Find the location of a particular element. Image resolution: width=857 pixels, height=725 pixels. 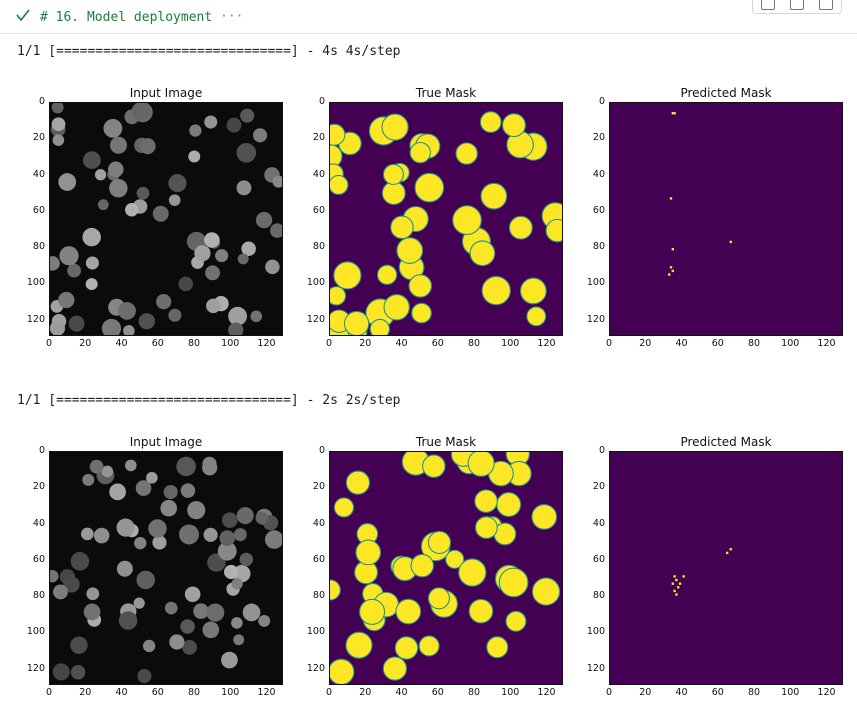

more-options-icon: ··· is located at coordinates (232, 16).